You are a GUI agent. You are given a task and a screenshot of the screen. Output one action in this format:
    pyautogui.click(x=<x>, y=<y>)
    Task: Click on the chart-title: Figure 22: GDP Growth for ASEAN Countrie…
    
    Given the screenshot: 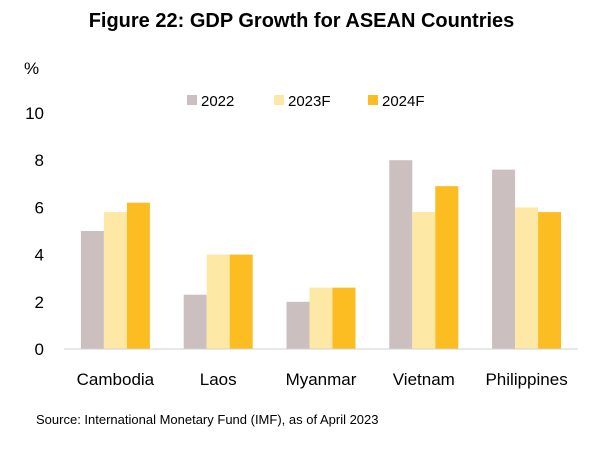 What is the action you would take?
    pyautogui.click(x=301, y=21)
    